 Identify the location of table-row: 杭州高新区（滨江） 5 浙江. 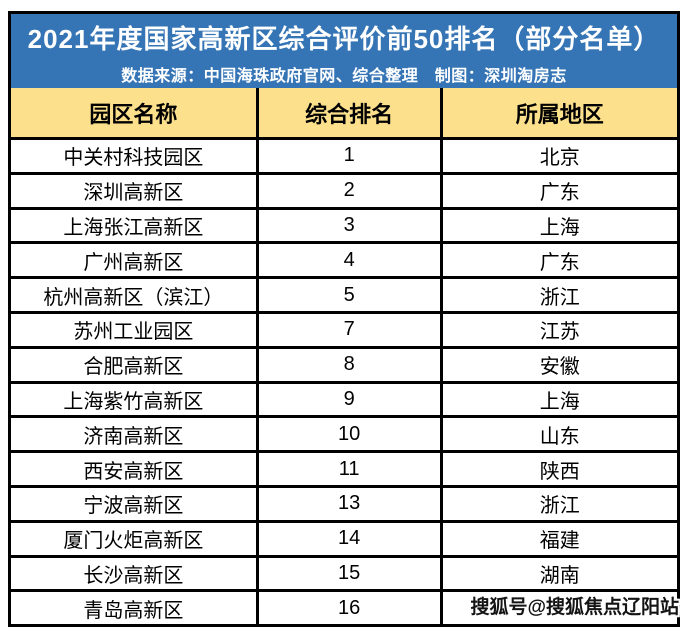
(344, 296).